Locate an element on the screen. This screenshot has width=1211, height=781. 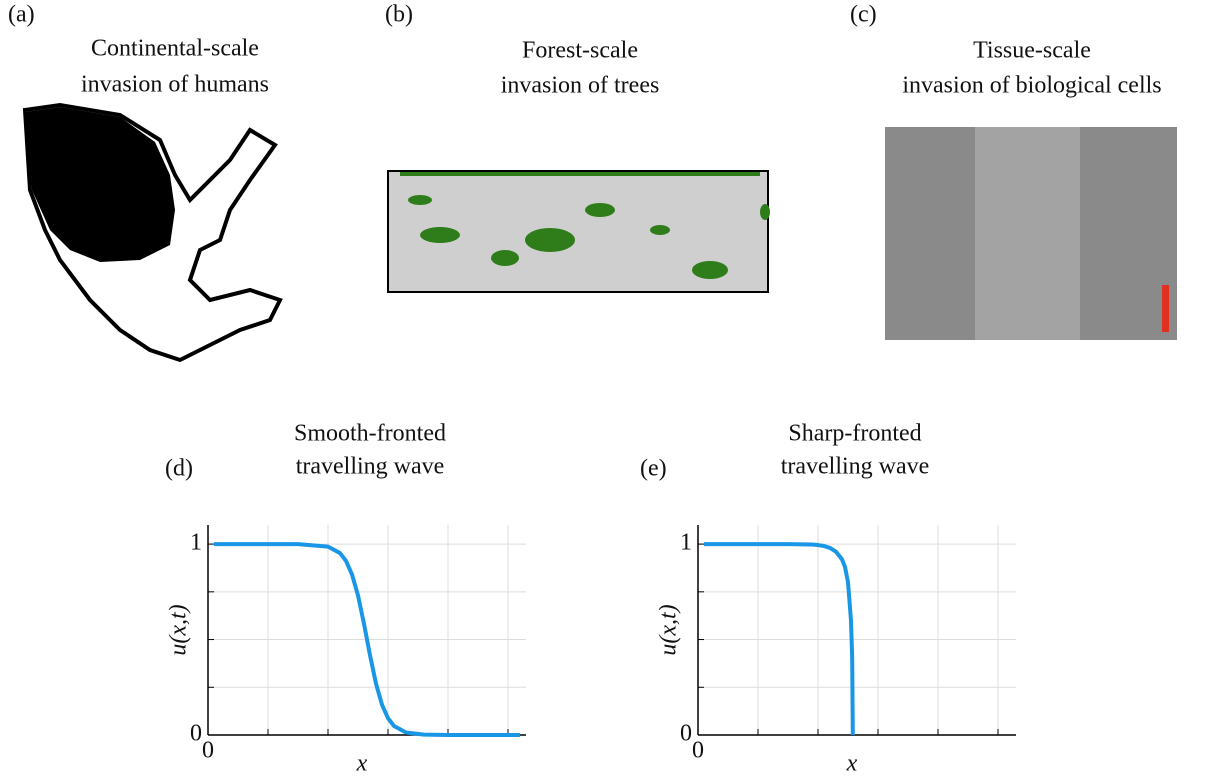
chart-title: Sharp-fronted is located at coordinates (854, 434).